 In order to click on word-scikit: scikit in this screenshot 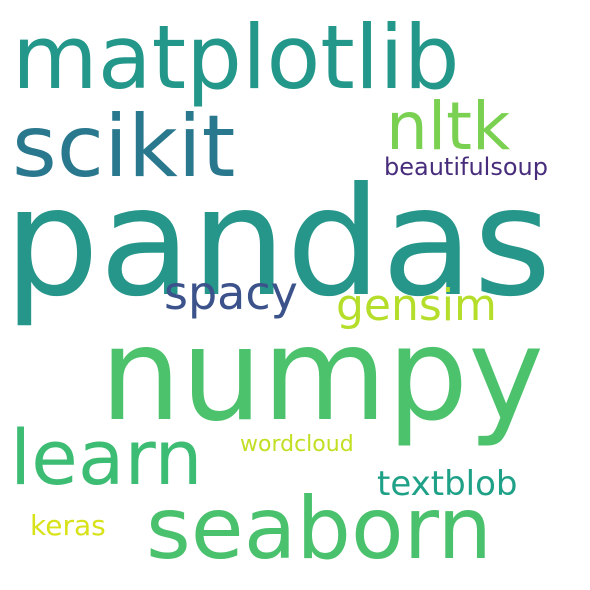, I will do `click(124, 147)`.